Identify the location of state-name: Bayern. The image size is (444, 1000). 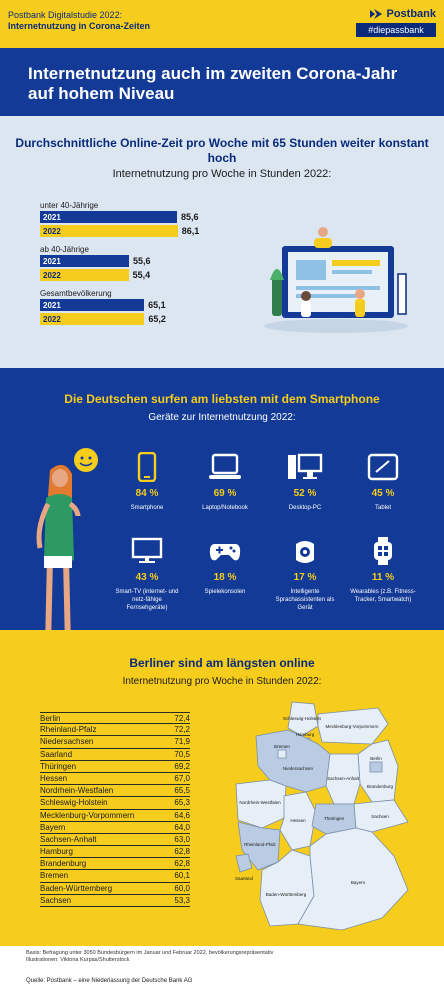
(53, 827).